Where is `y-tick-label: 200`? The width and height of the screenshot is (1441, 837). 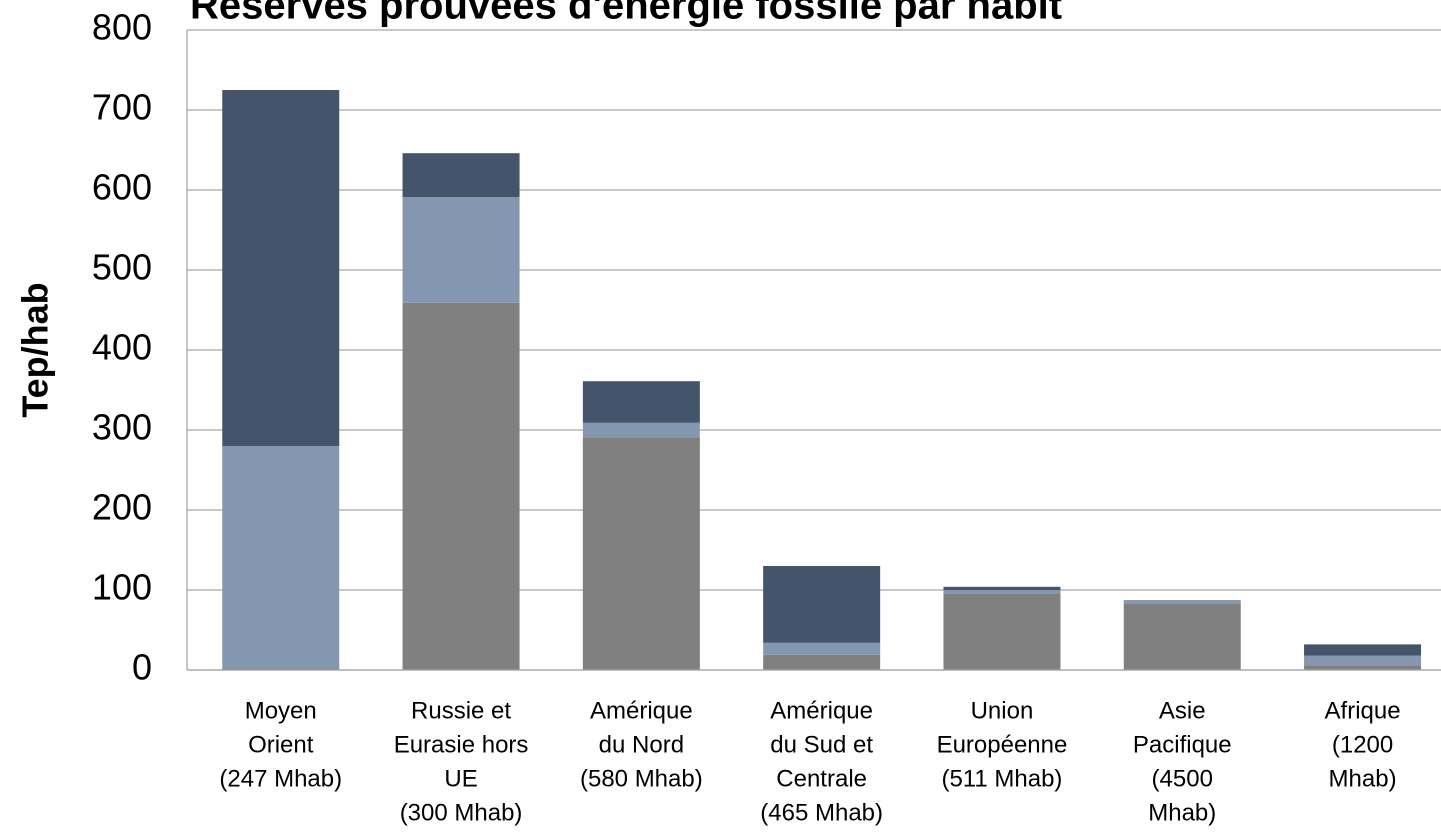 y-tick-label: 200 is located at coordinates (122, 507).